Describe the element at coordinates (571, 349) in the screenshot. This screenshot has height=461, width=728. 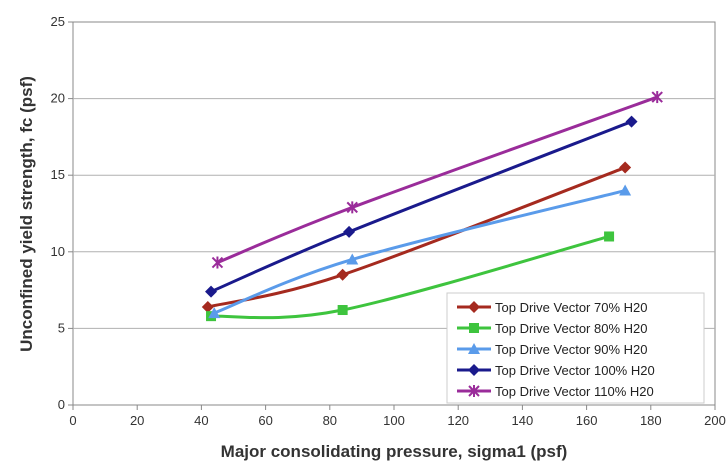
I see `legend-label: Top Drive Vector 90% H20` at that location.